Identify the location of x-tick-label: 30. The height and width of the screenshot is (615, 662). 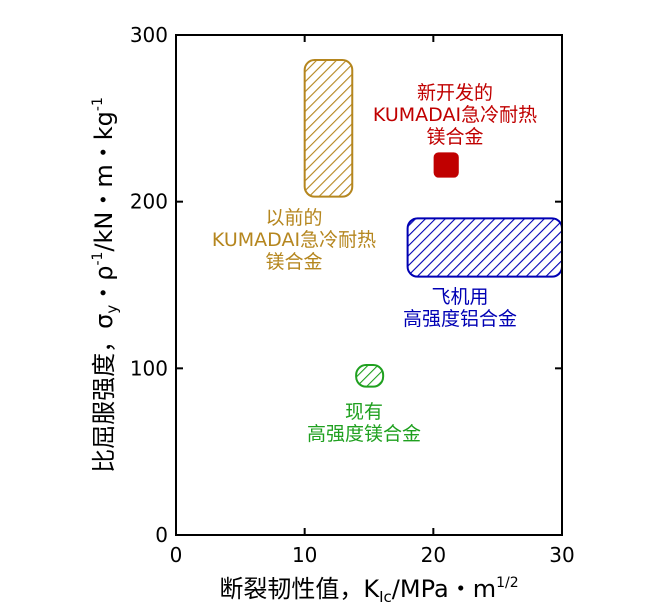
(561, 555).